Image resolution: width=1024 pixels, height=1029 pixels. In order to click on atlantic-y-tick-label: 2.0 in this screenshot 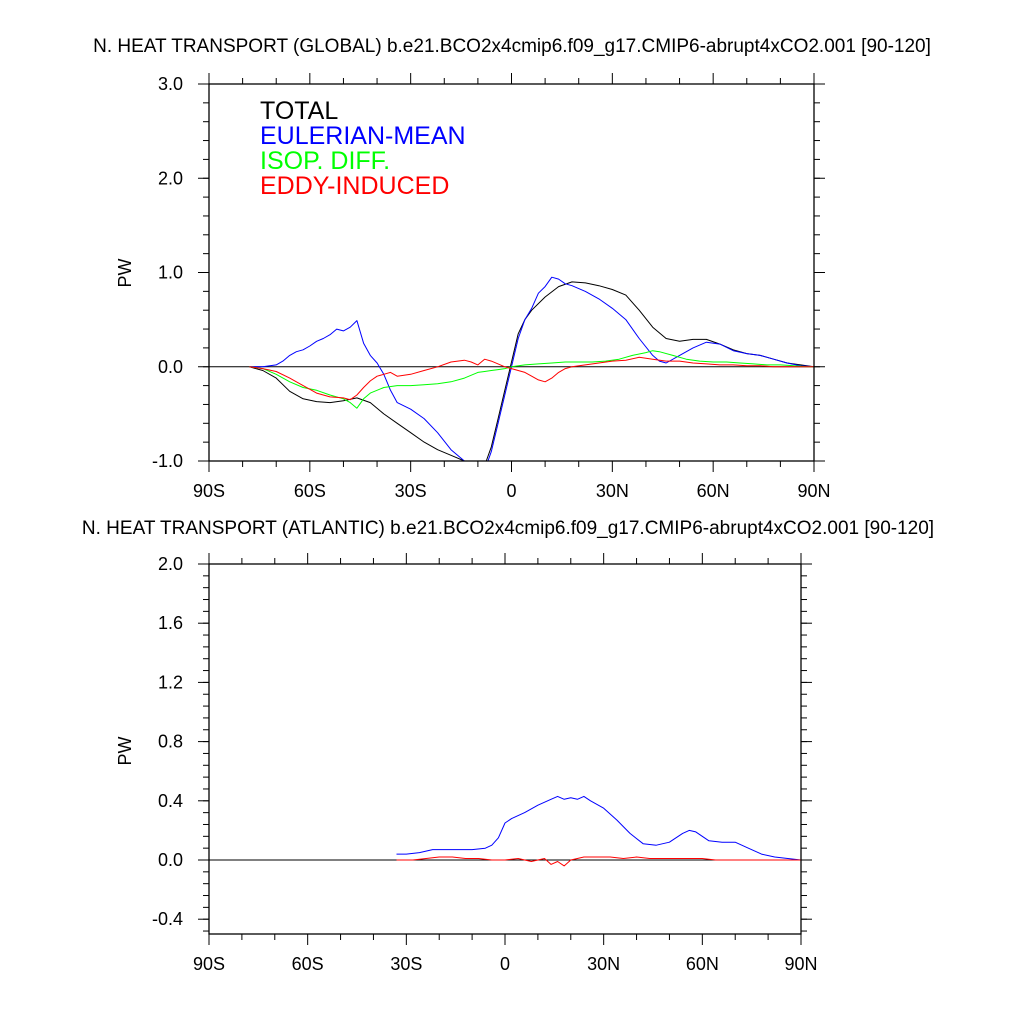, I will do `click(170, 564)`.